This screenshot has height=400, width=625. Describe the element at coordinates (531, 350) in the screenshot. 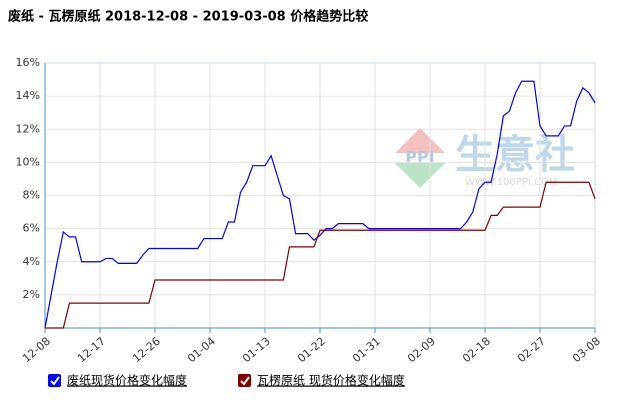

I see `x-tick-label: 02-27` at that location.